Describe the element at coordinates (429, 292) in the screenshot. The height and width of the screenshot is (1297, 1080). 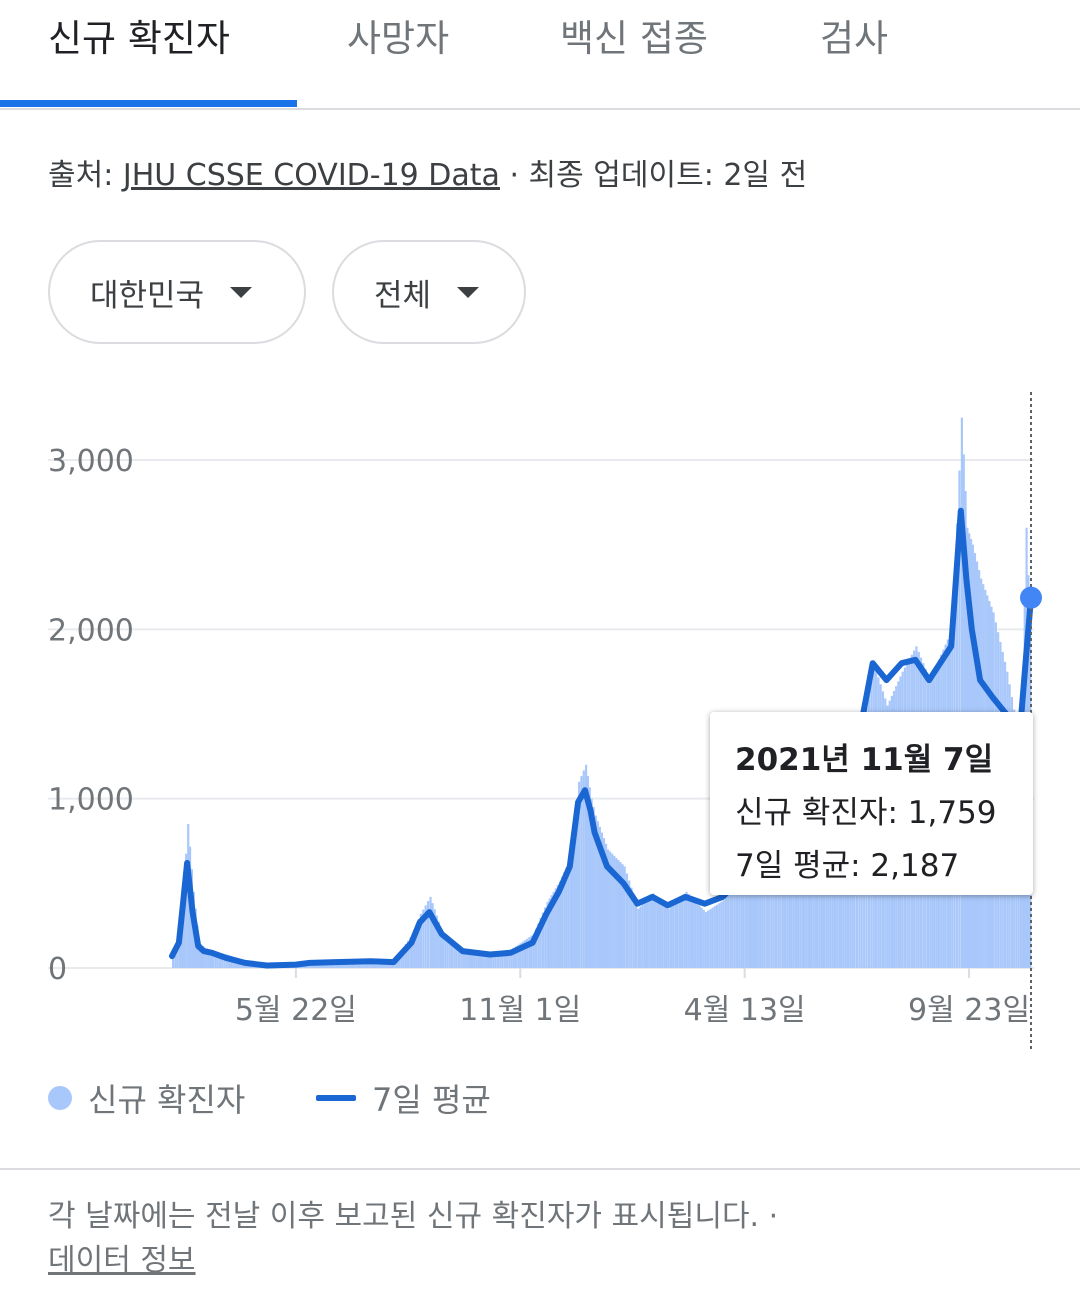
I see `range-dropdown: 전체` at that location.